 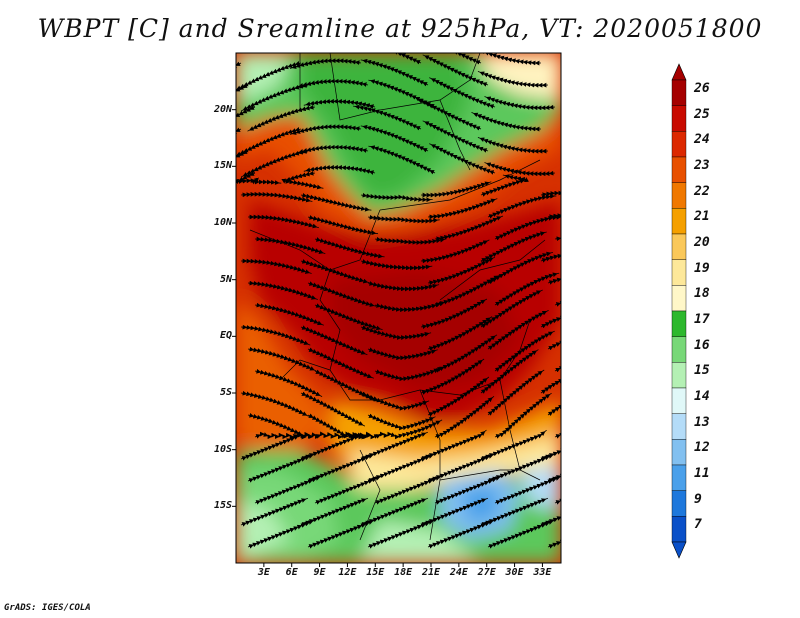 I want to click on lon-label: 21E, so click(x=431, y=572).